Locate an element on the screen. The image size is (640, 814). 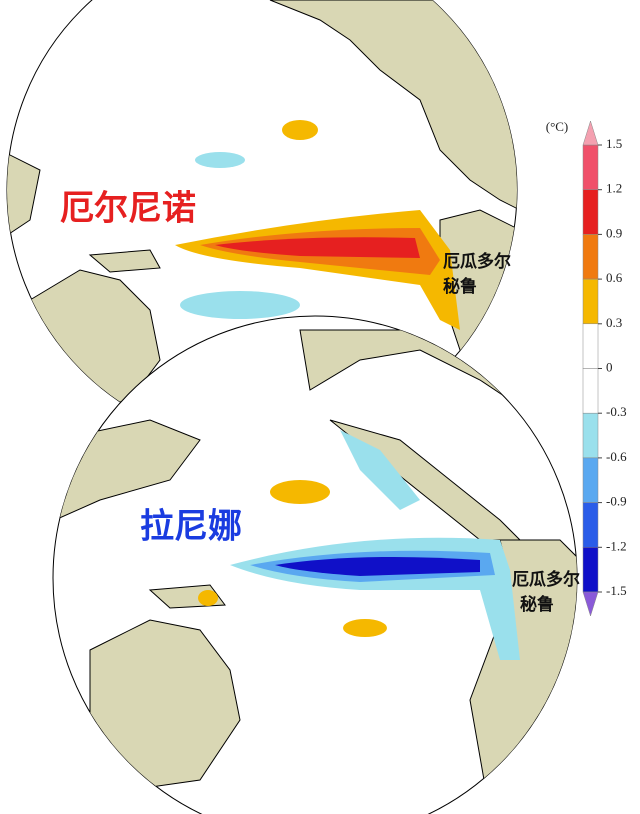
colorbar-tick-label: 1.5 is located at coordinates (614, 143).